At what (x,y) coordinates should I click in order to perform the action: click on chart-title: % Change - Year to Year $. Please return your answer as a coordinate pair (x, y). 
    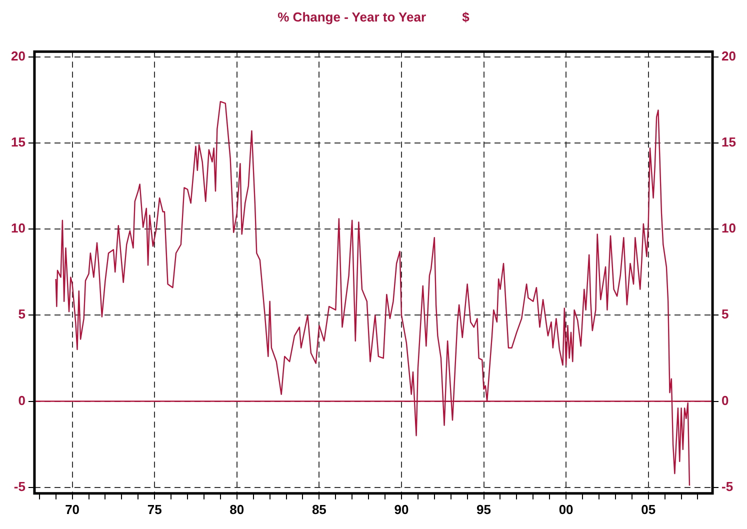
    Looking at the image, I should click on (374, 16).